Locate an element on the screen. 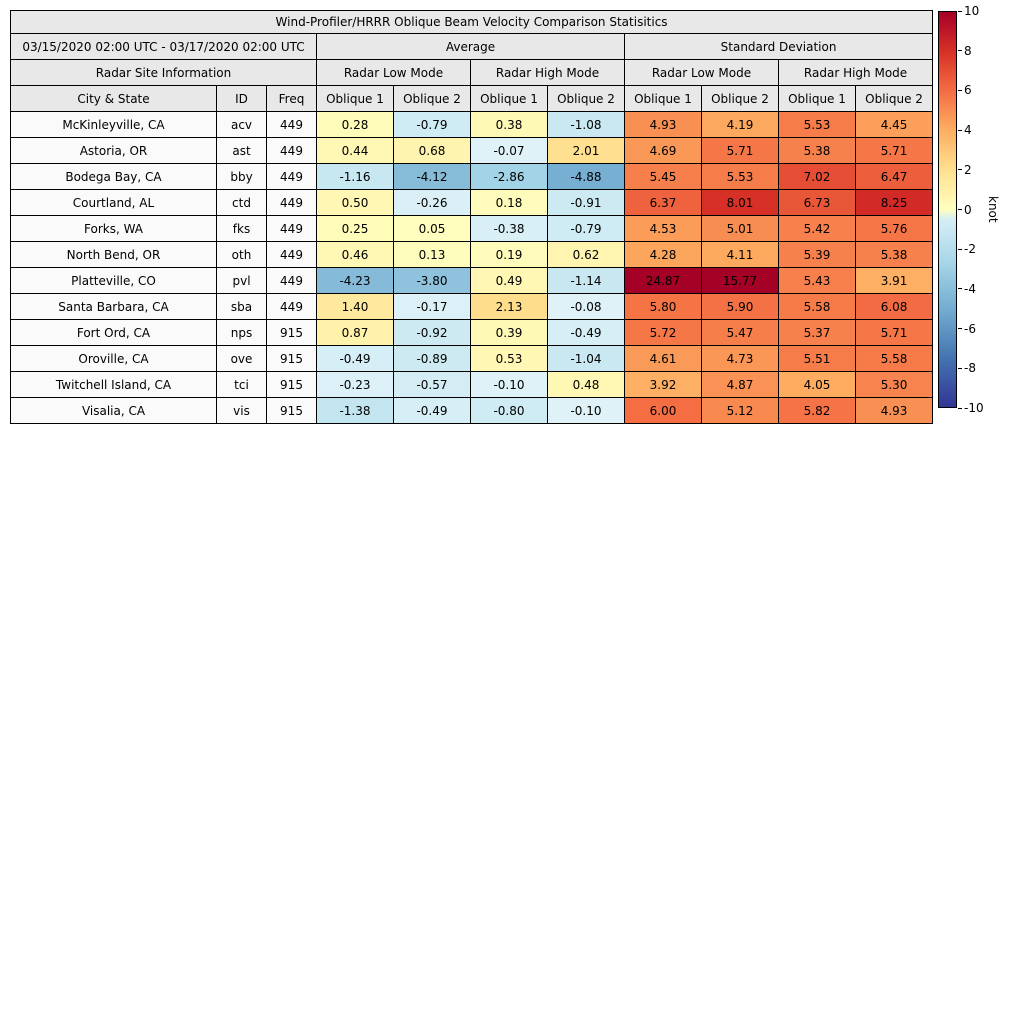 The height and width of the screenshot is (1024, 1024). site-id-cell: bby is located at coordinates (241, 176).